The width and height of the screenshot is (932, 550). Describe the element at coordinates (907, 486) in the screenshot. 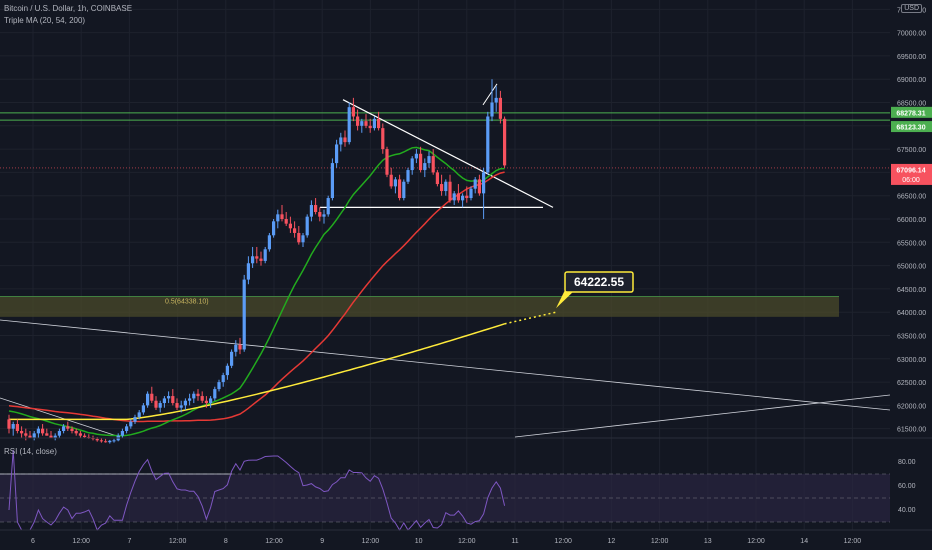

I see `rsi-tick-label: 60.00` at that location.